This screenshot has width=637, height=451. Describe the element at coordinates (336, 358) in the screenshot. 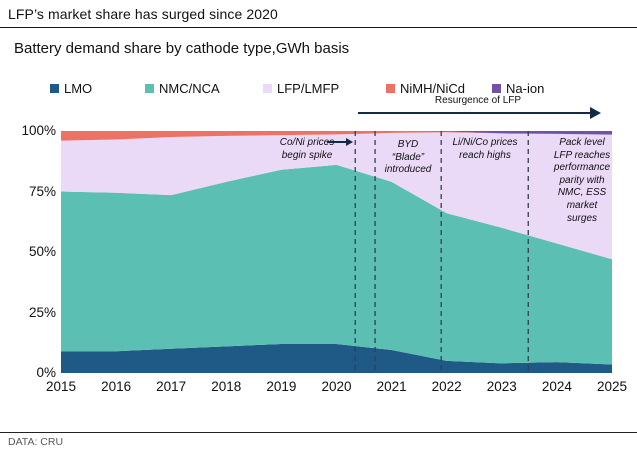

I see `area-lmo` at that location.